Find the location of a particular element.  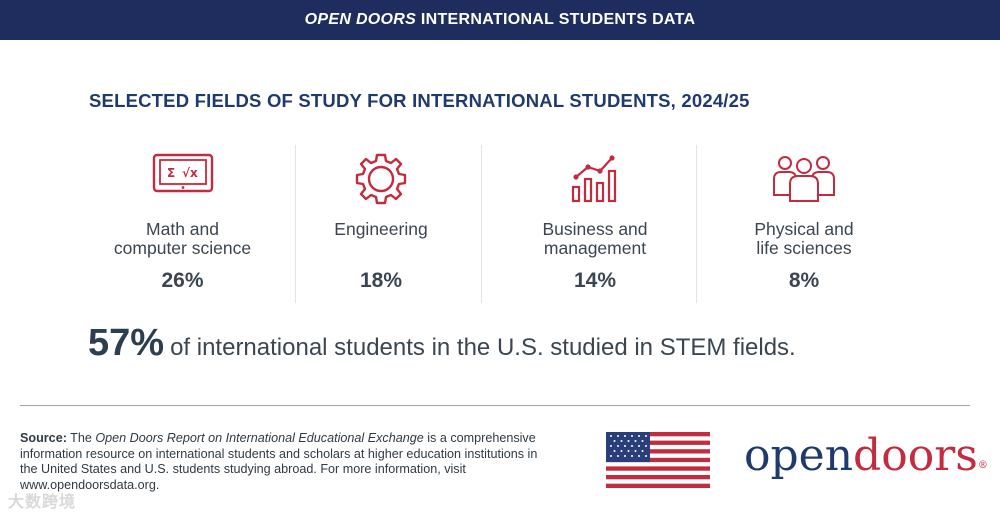

stat-business: Business and management 14% is located at coordinates (595, 225).